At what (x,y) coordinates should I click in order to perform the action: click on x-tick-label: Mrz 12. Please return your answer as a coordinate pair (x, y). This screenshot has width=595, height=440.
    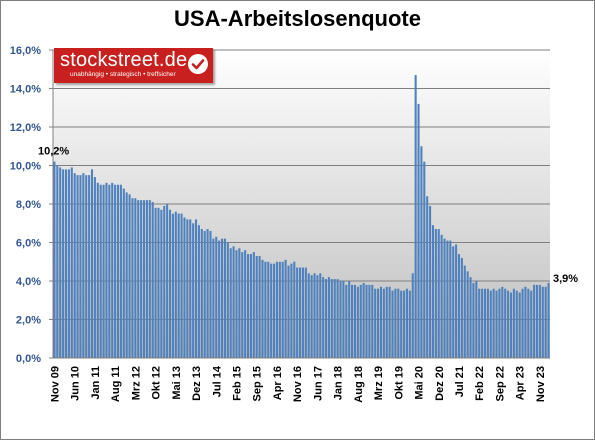
    Looking at the image, I should click on (136, 383).